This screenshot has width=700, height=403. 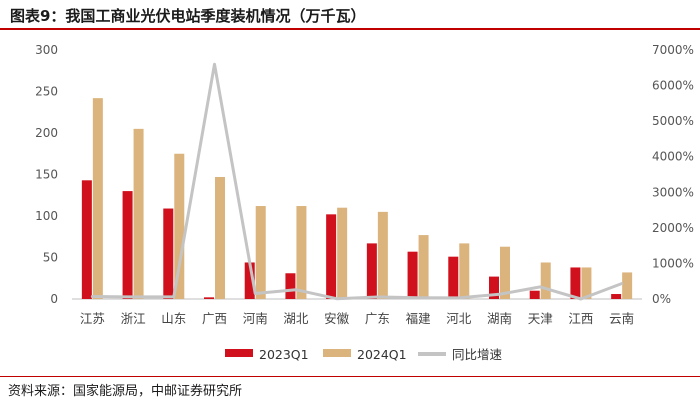 What do you see at coordinates (50, 258) in the screenshot?
I see `left-axis-tick-label: 50` at bounding box center [50, 258].